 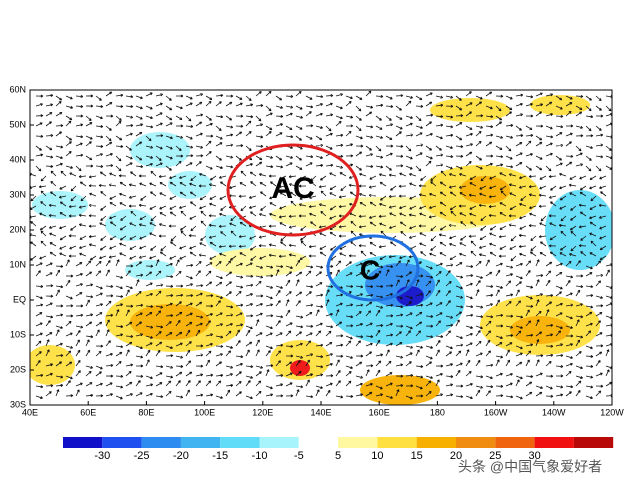 What do you see at coordinates (496, 412) in the screenshot?
I see `lon-label: 160W` at bounding box center [496, 412].